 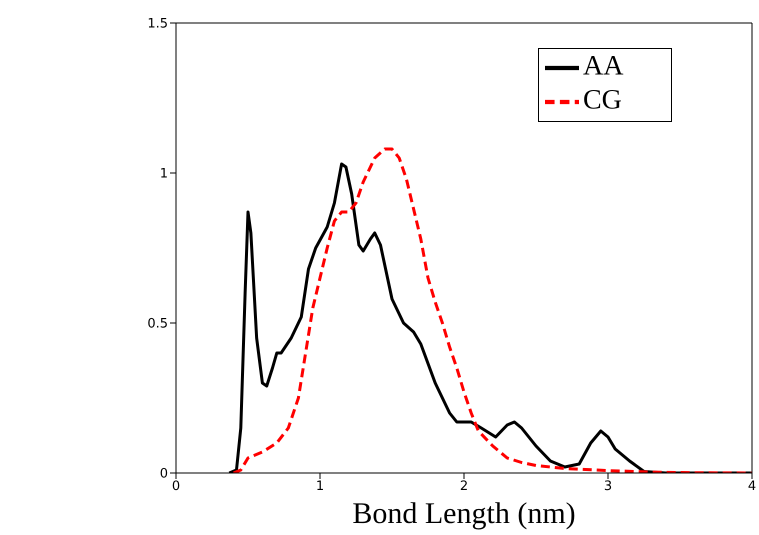 I want to click on x-tick-label: 0, so click(x=176, y=486).